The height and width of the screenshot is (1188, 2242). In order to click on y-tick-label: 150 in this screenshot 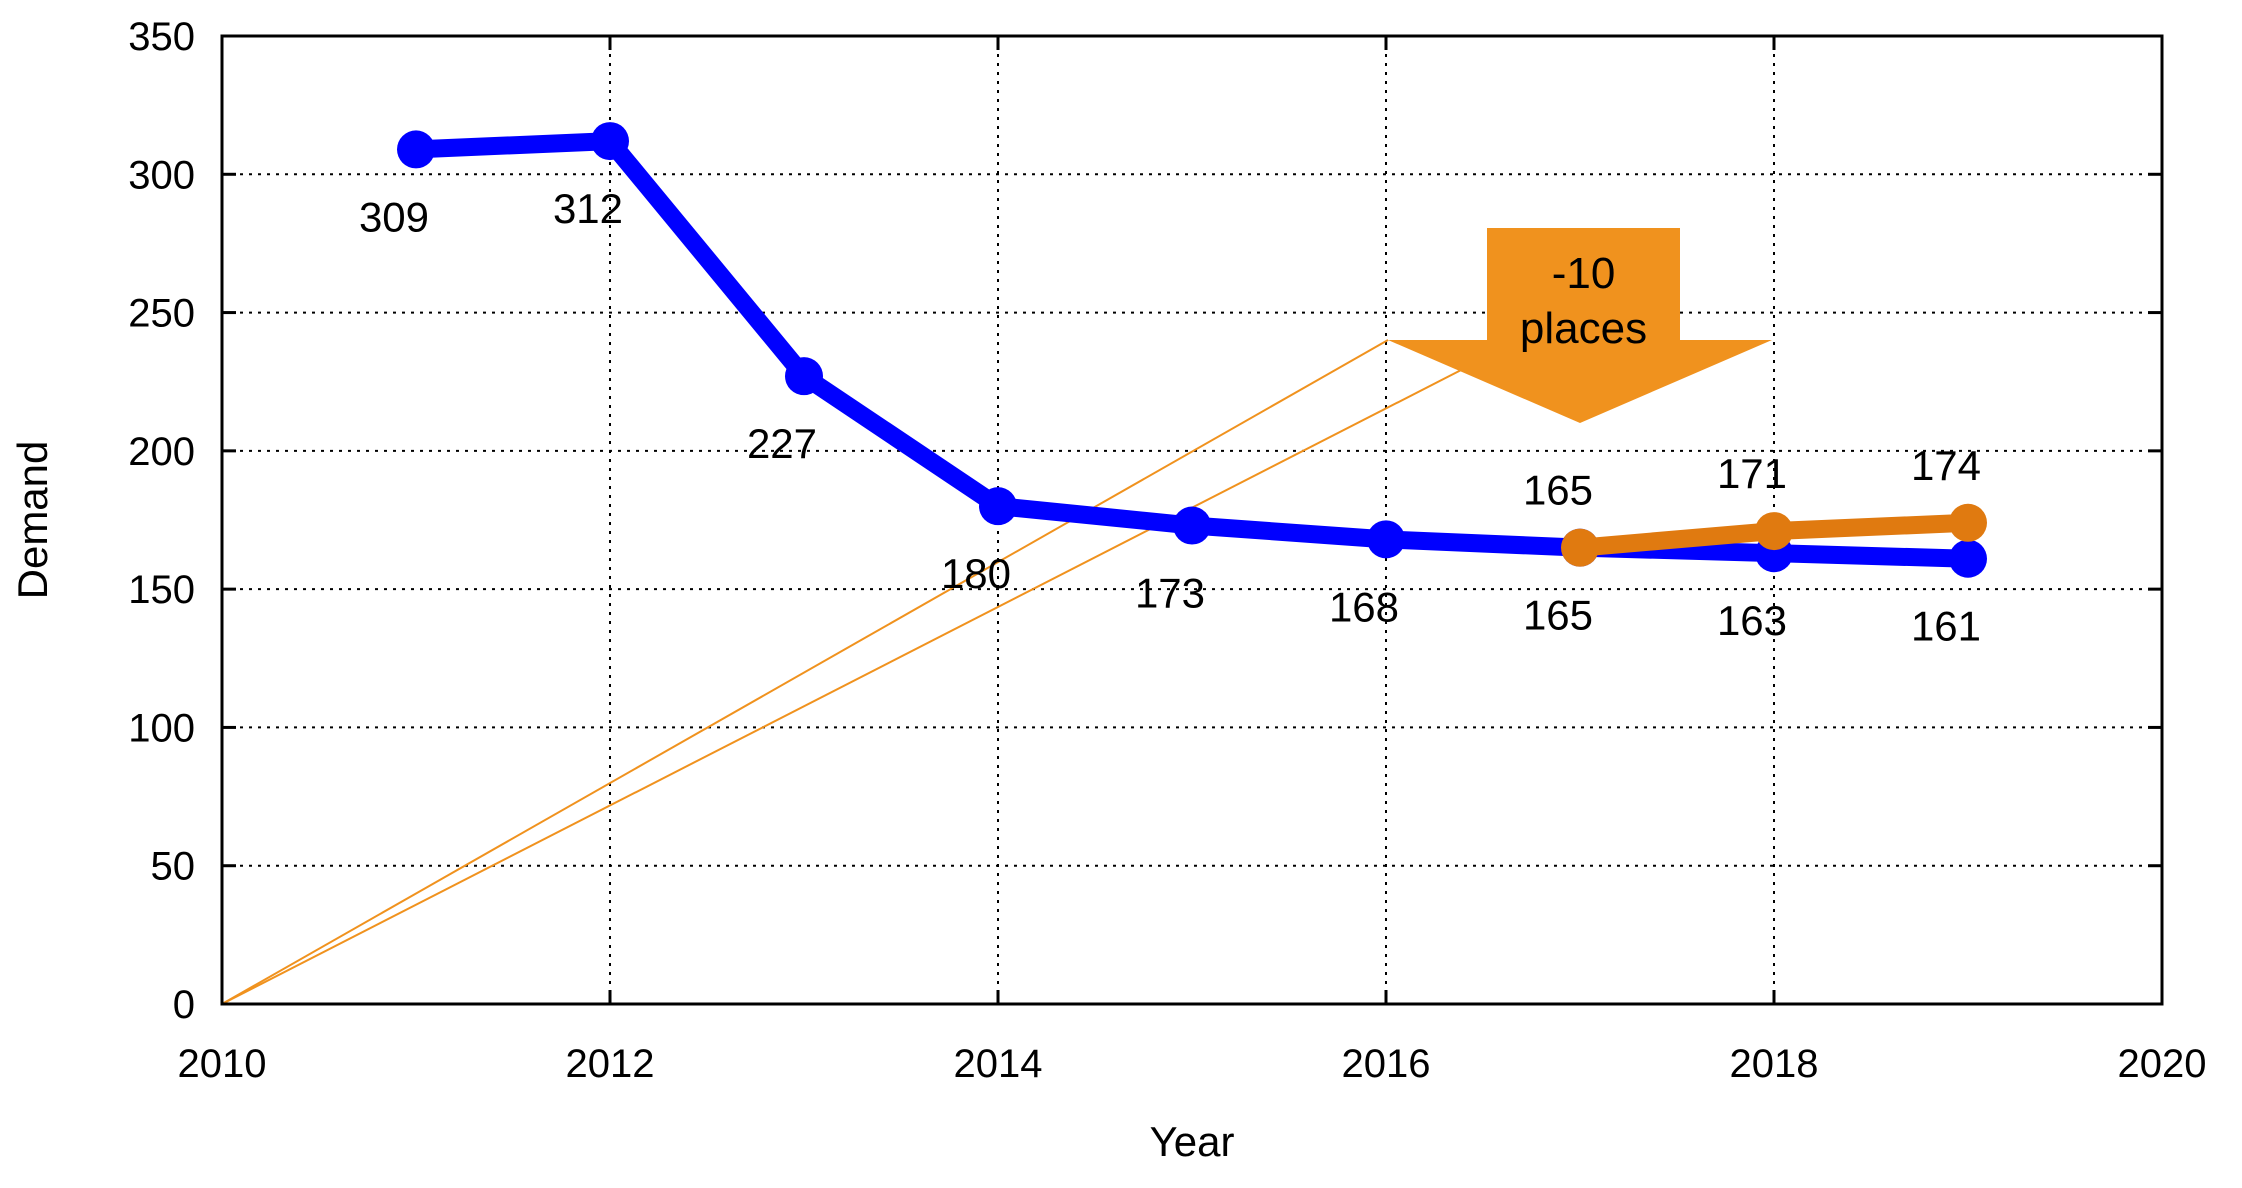, I will do `click(161, 590)`.